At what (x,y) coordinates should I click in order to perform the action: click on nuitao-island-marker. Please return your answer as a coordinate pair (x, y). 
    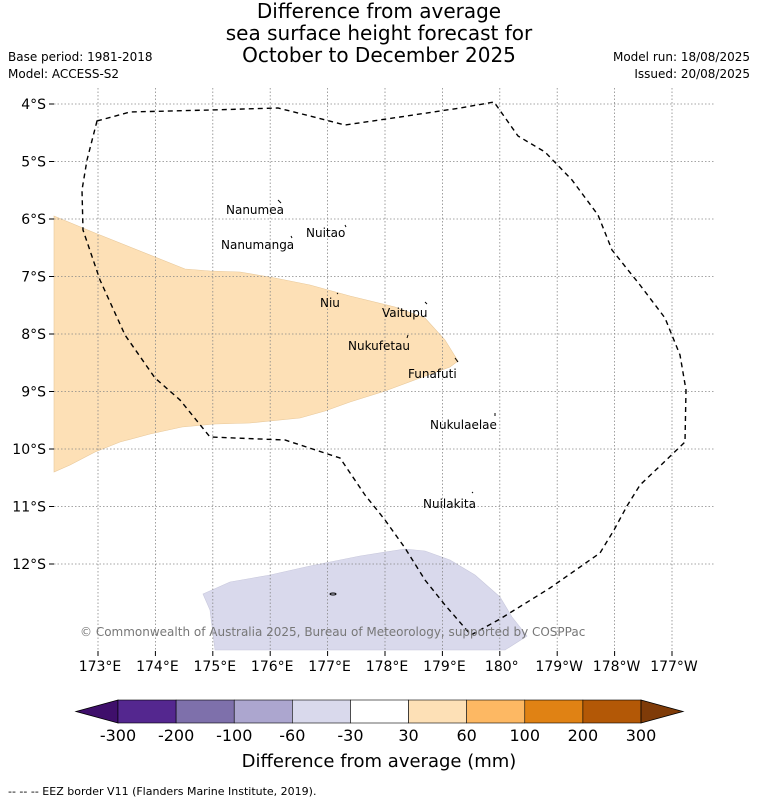
    Looking at the image, I should click on (345, 226).